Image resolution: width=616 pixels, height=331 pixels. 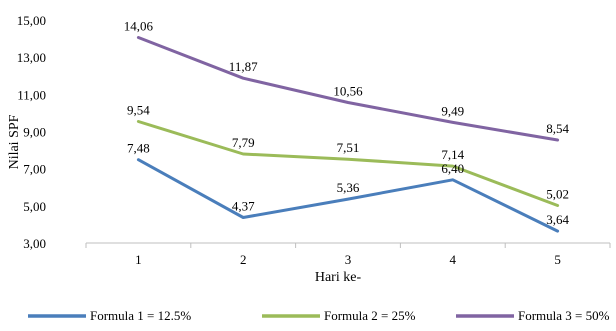 What do you see at coordinates (452, 154) in the screenshot?
I see `data-label: 7,14` at bounding box center [452, 154].